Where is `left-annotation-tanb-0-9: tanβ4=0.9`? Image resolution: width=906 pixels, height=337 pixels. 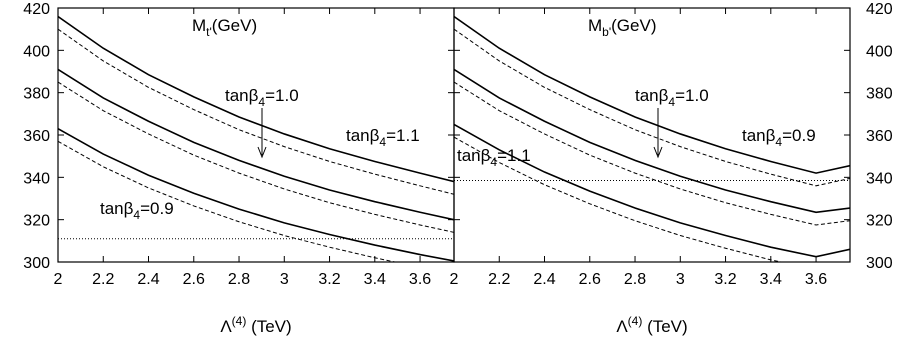 left-annotation-tanb-0-9: tanβ4=0.9 is located at coordinates (137, 210).